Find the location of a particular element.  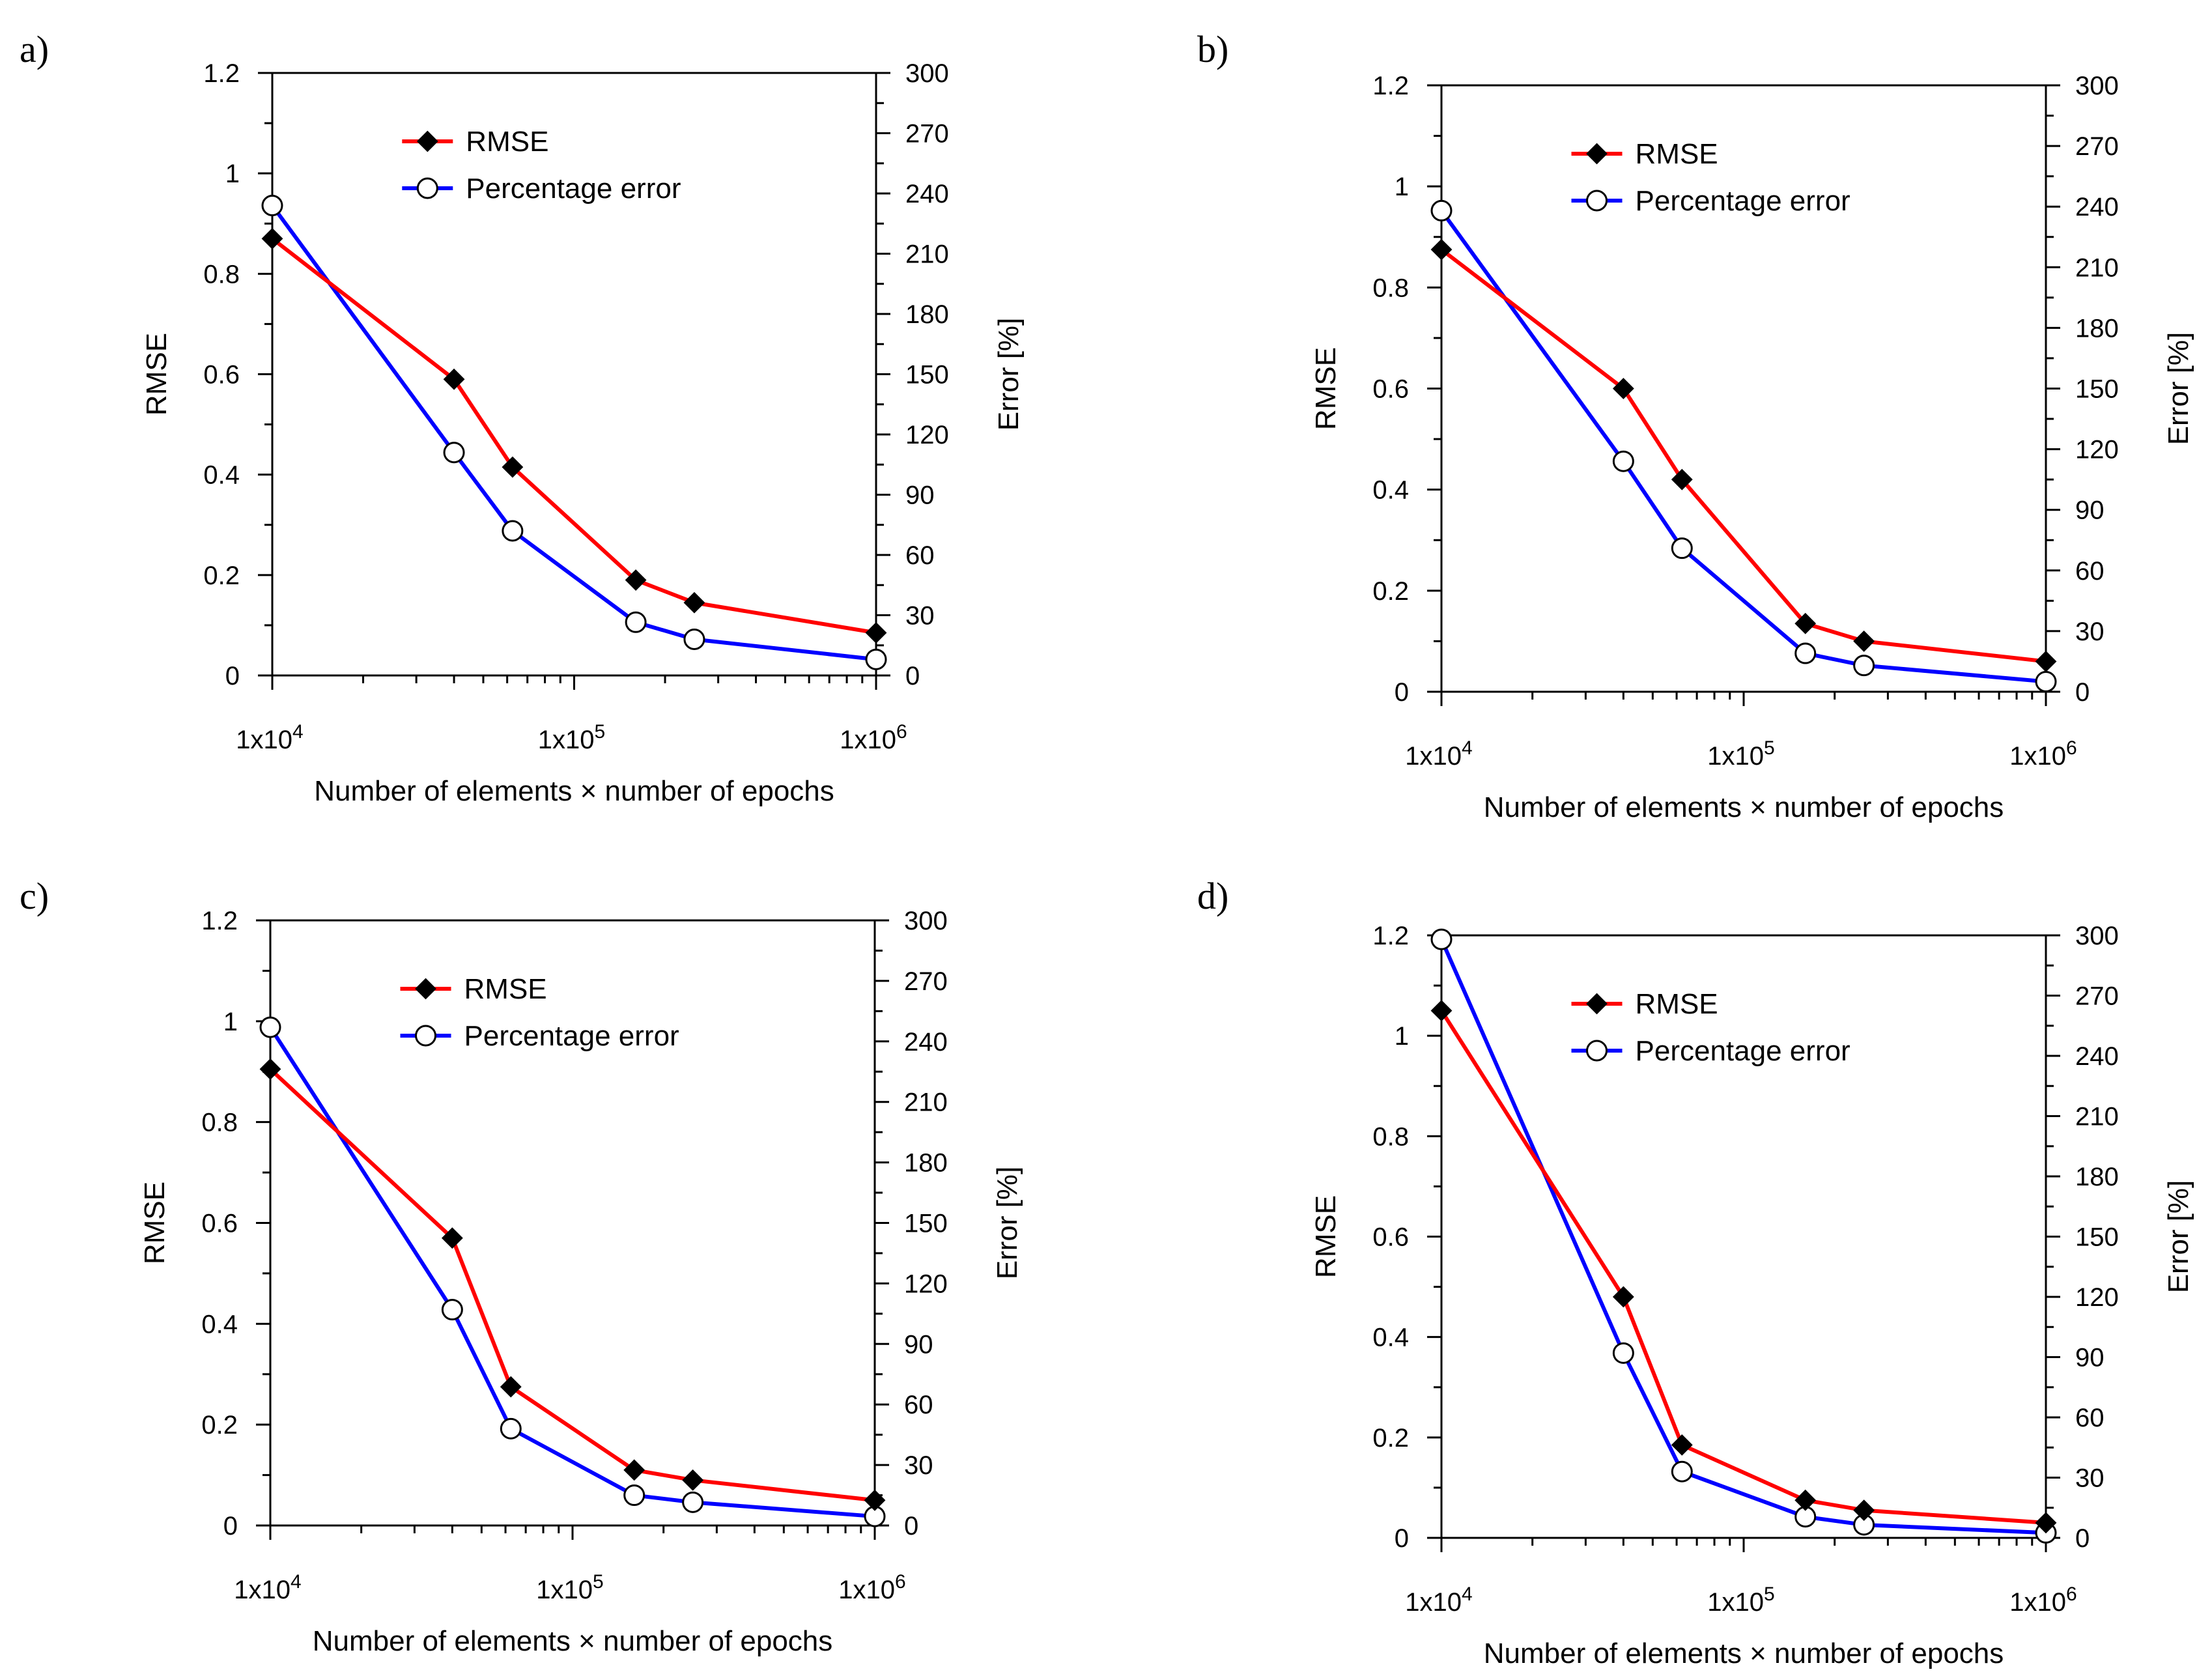

x-axis-title: Number of elements × number of epochs is located at coordinates (573, 1641).